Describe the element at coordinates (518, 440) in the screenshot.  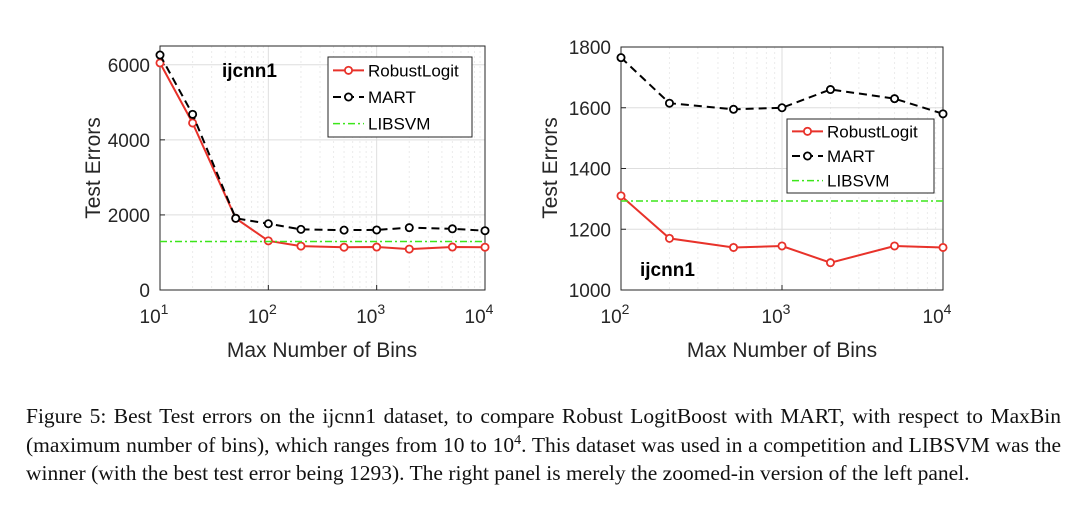
I see `caption-superscript: 4` at that location.